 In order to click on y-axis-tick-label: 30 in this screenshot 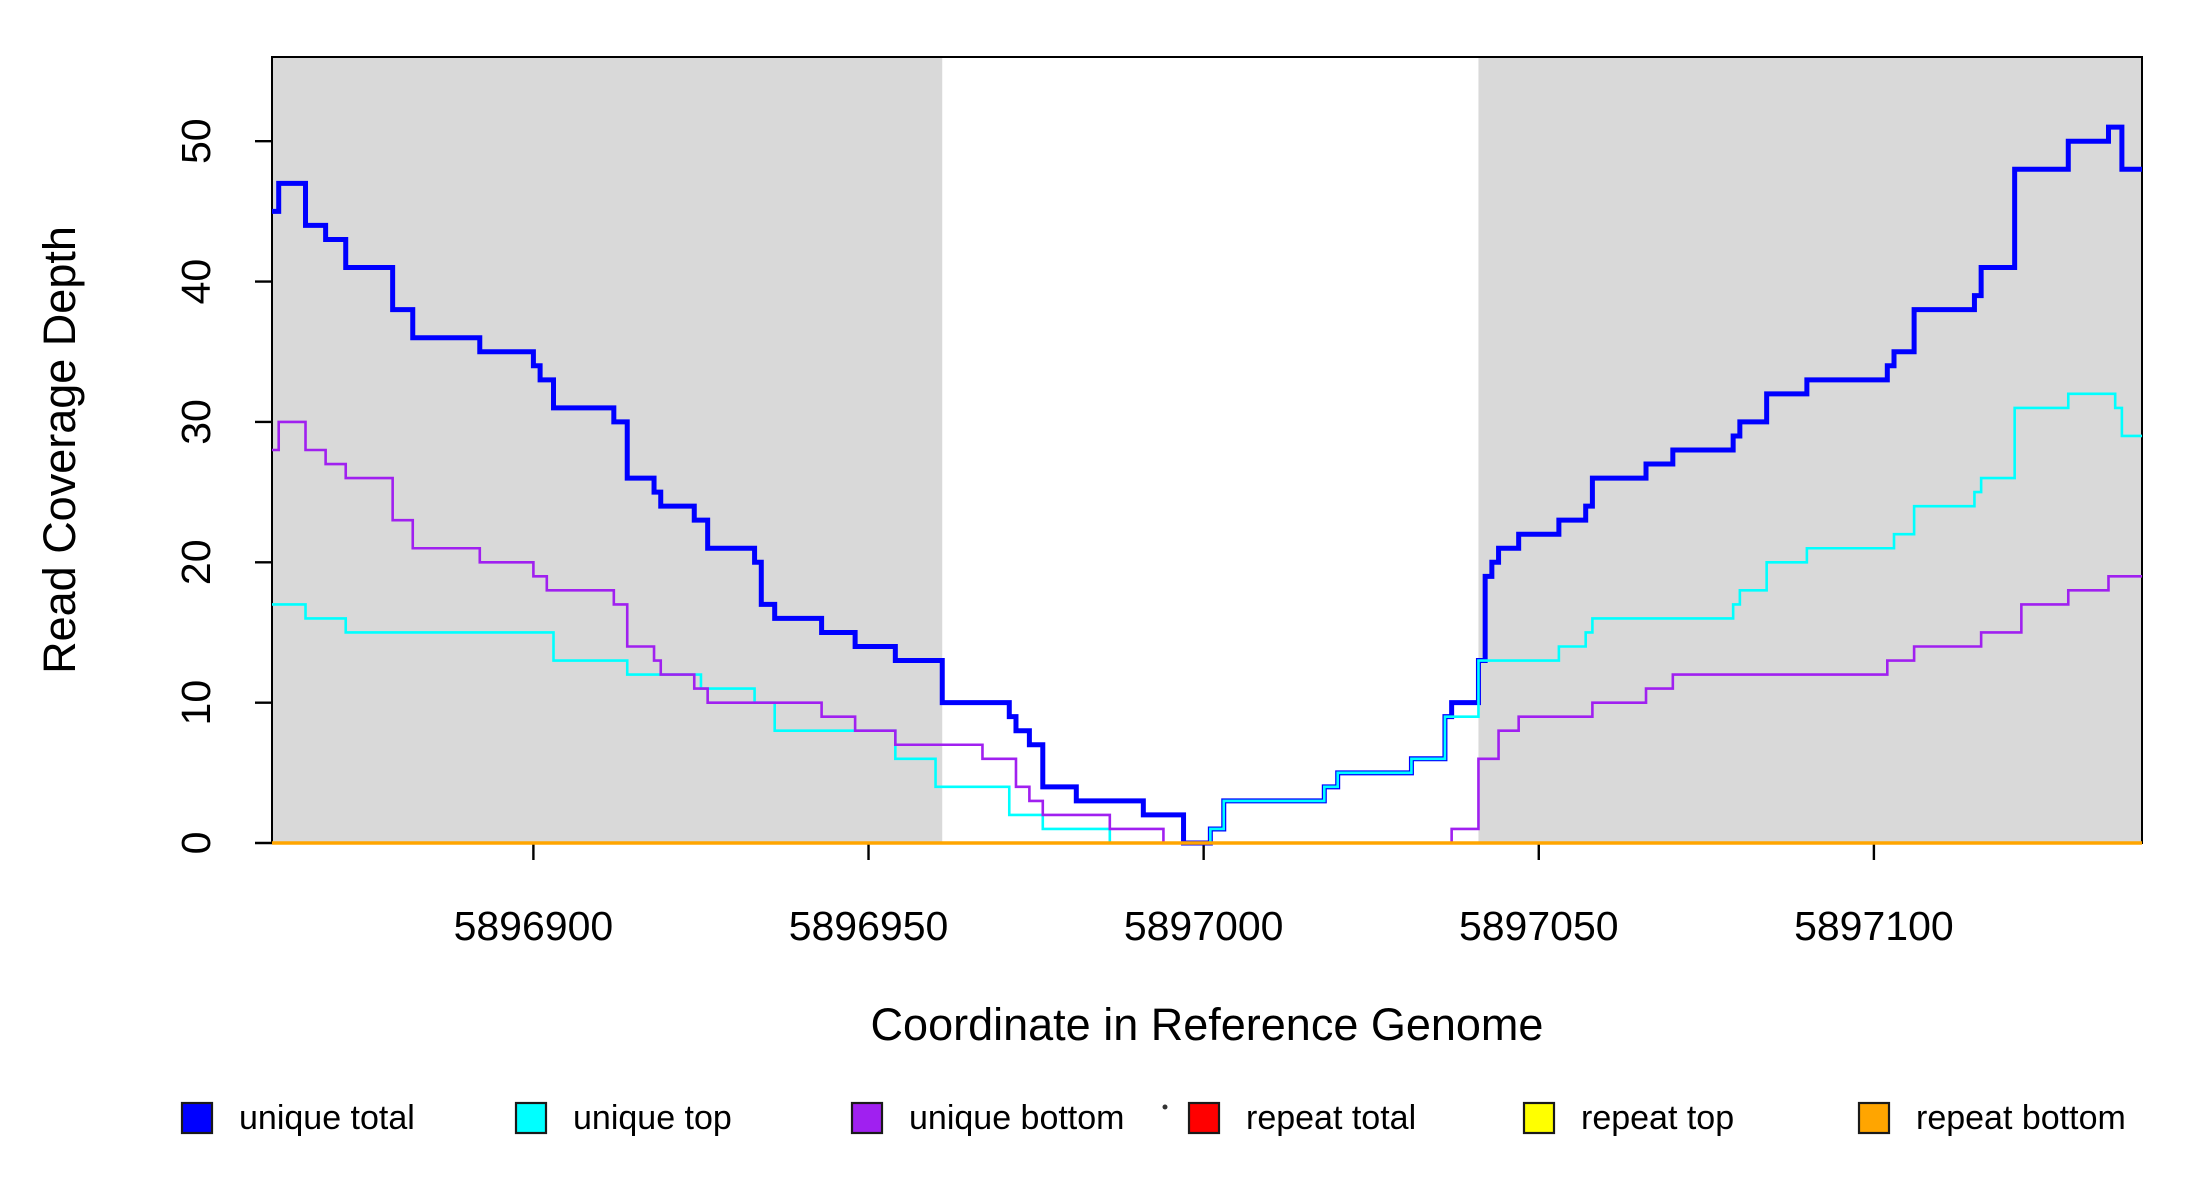, I will do `click(196, 422)`.